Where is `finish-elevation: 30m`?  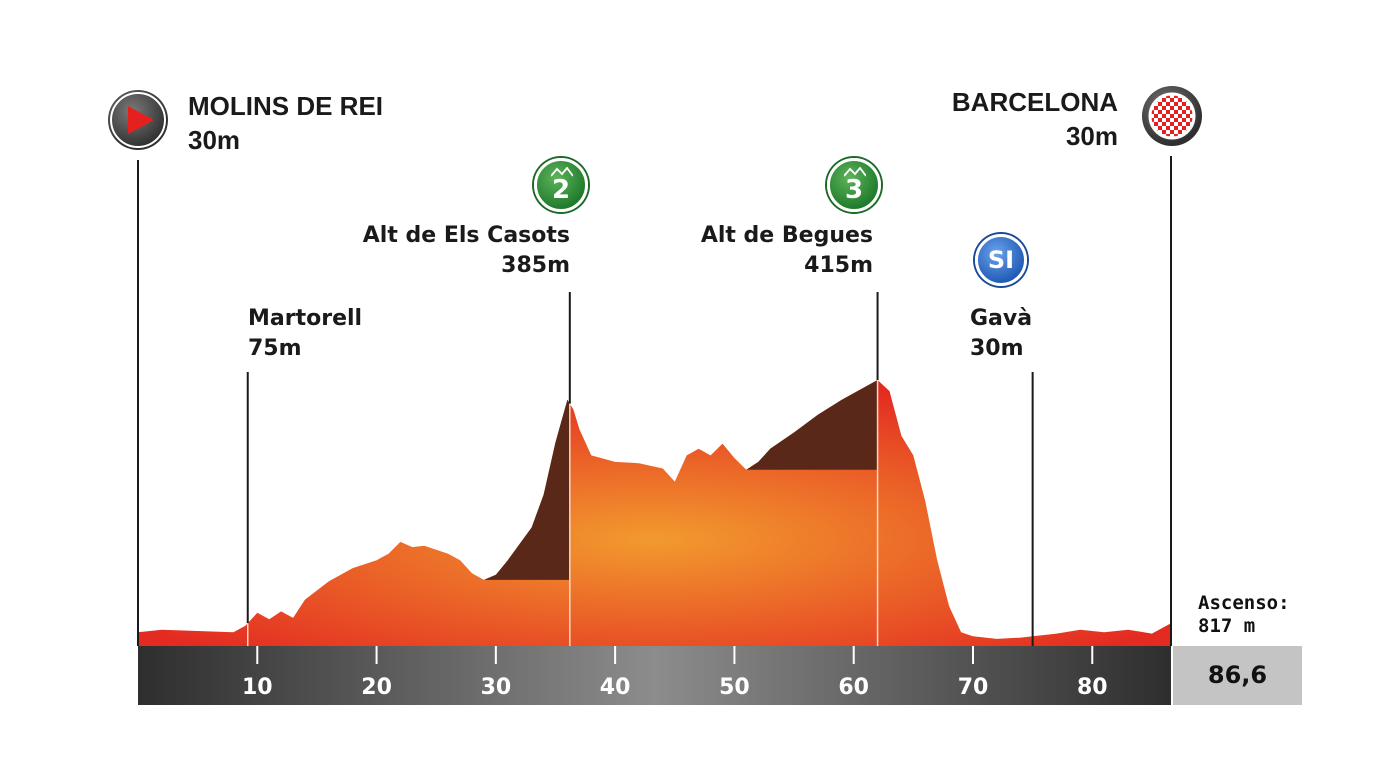 finish-elevation: 30m is located at coordinates (1091, 136).